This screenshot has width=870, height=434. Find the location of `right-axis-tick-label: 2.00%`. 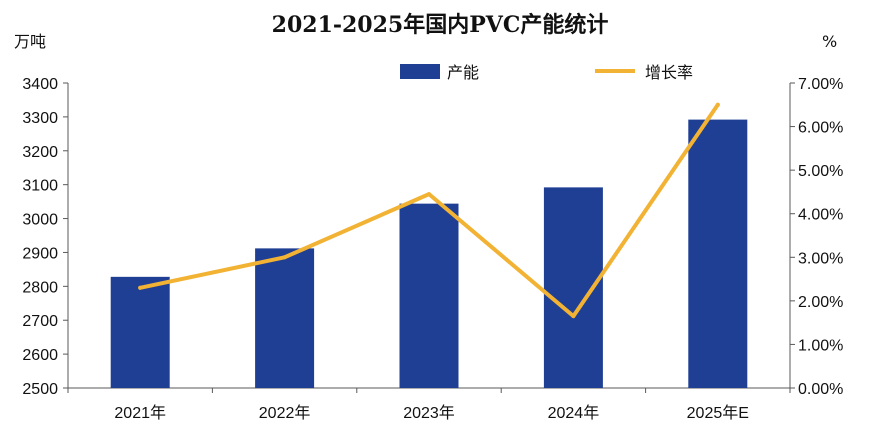

right-axis-tick-label: 2.00% is located at coordinates (820, 302).